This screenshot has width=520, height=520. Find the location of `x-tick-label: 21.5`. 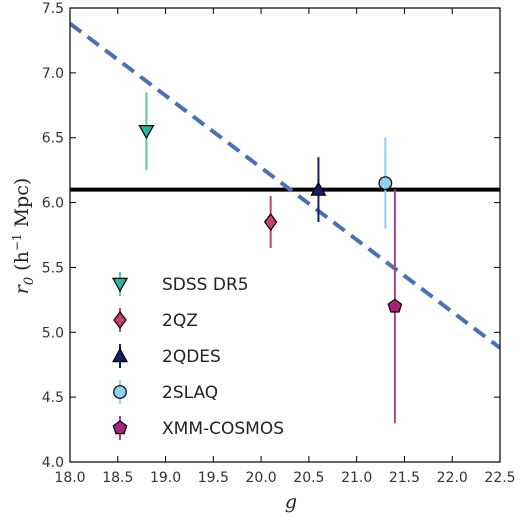

x-tick-label: 21.5 is located at coordinates (404, 478).